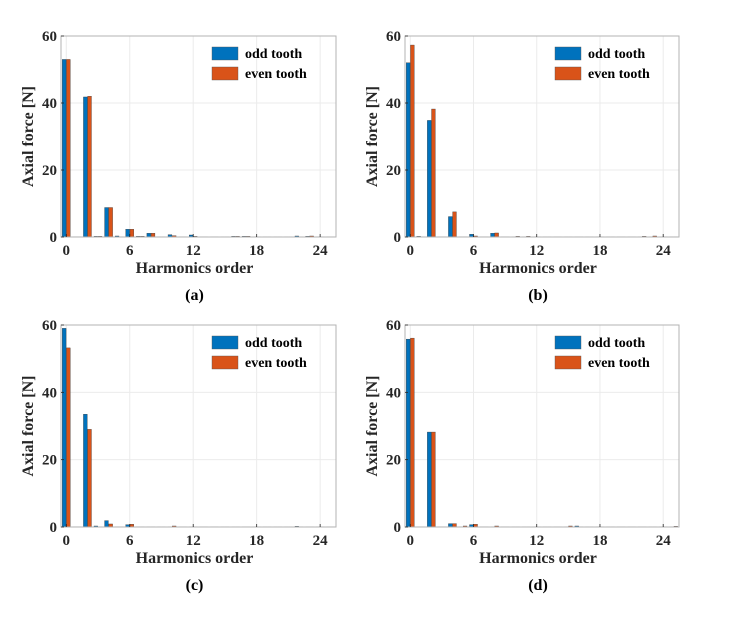  I want to click on bar-odd-h6, so click(127, 233).